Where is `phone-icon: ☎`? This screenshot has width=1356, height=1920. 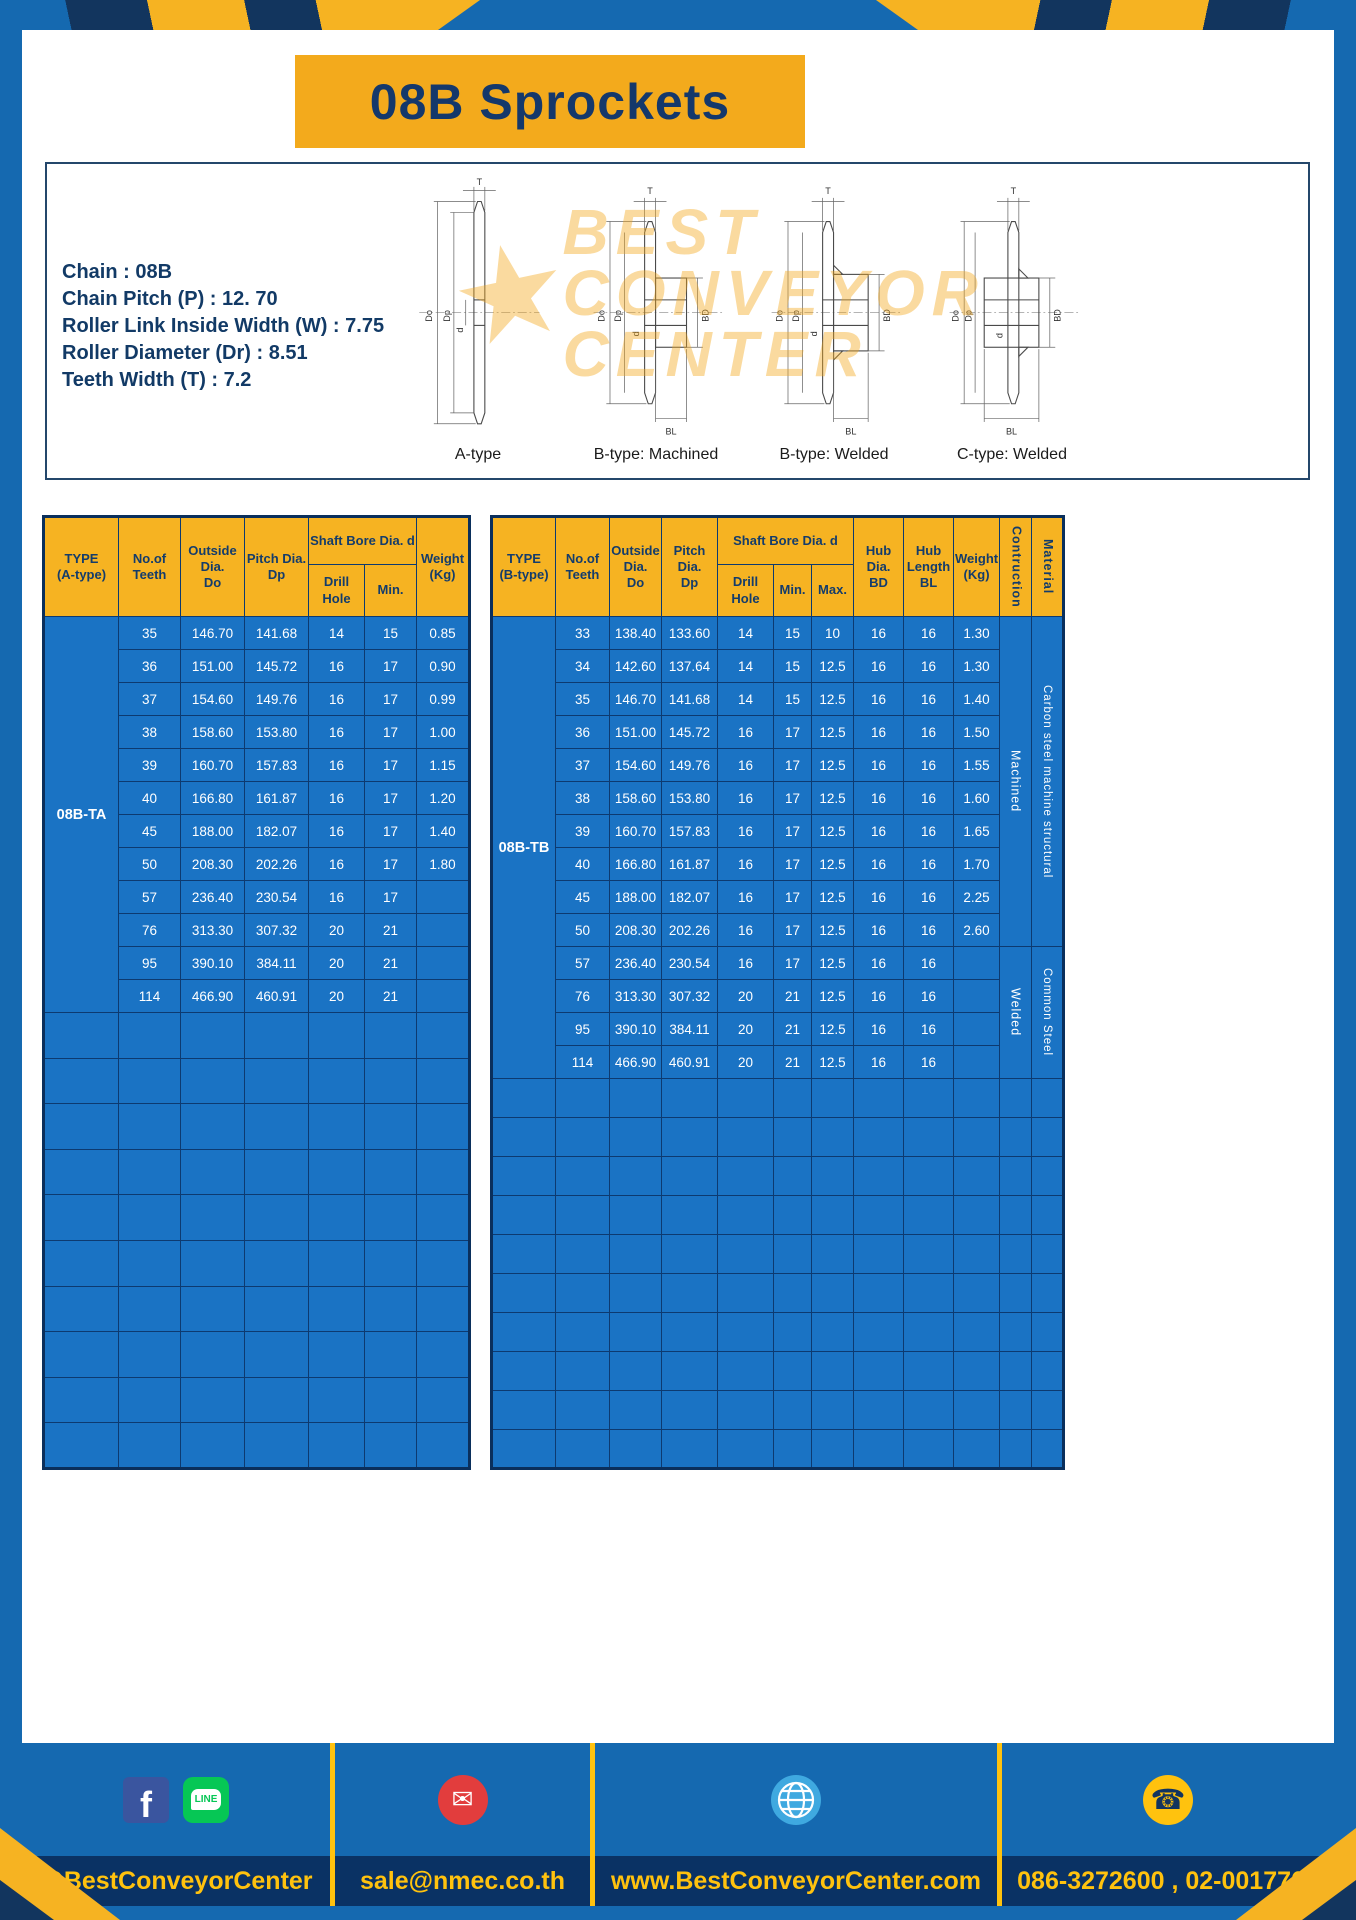
phone-icon: ☎ is located at coordinates (1168, 1799).